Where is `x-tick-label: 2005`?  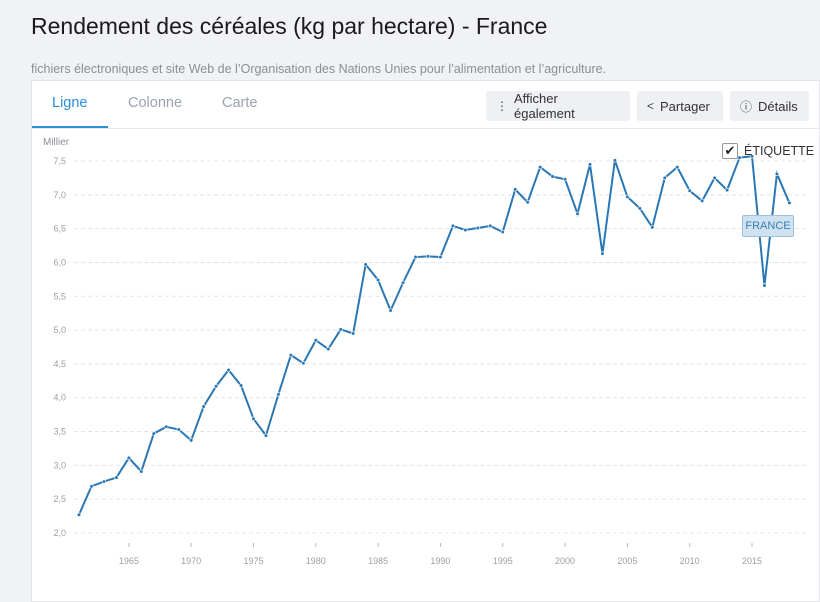 x-tick-label: 2005 is located at coordinates (627, 561).